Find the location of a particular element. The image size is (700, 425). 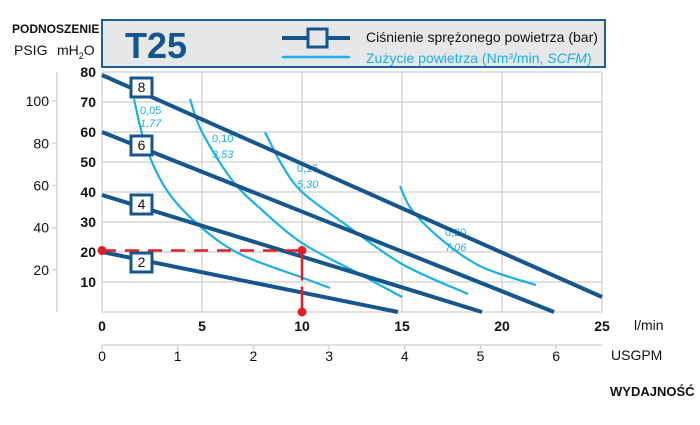

y-tick-label: 50 is located at coordinates (88, 162).